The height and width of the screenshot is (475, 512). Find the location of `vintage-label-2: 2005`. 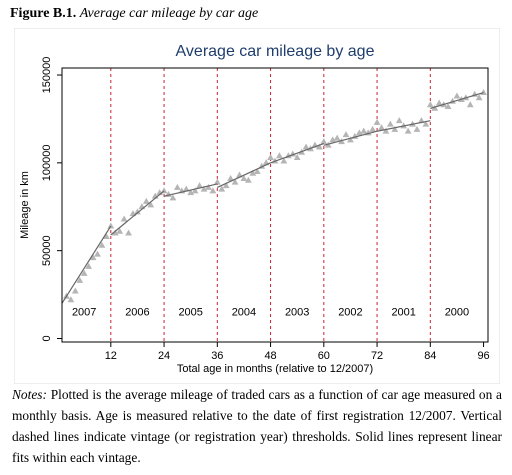

vintage-label-2: 2005 is located at coordinates (190, 313).